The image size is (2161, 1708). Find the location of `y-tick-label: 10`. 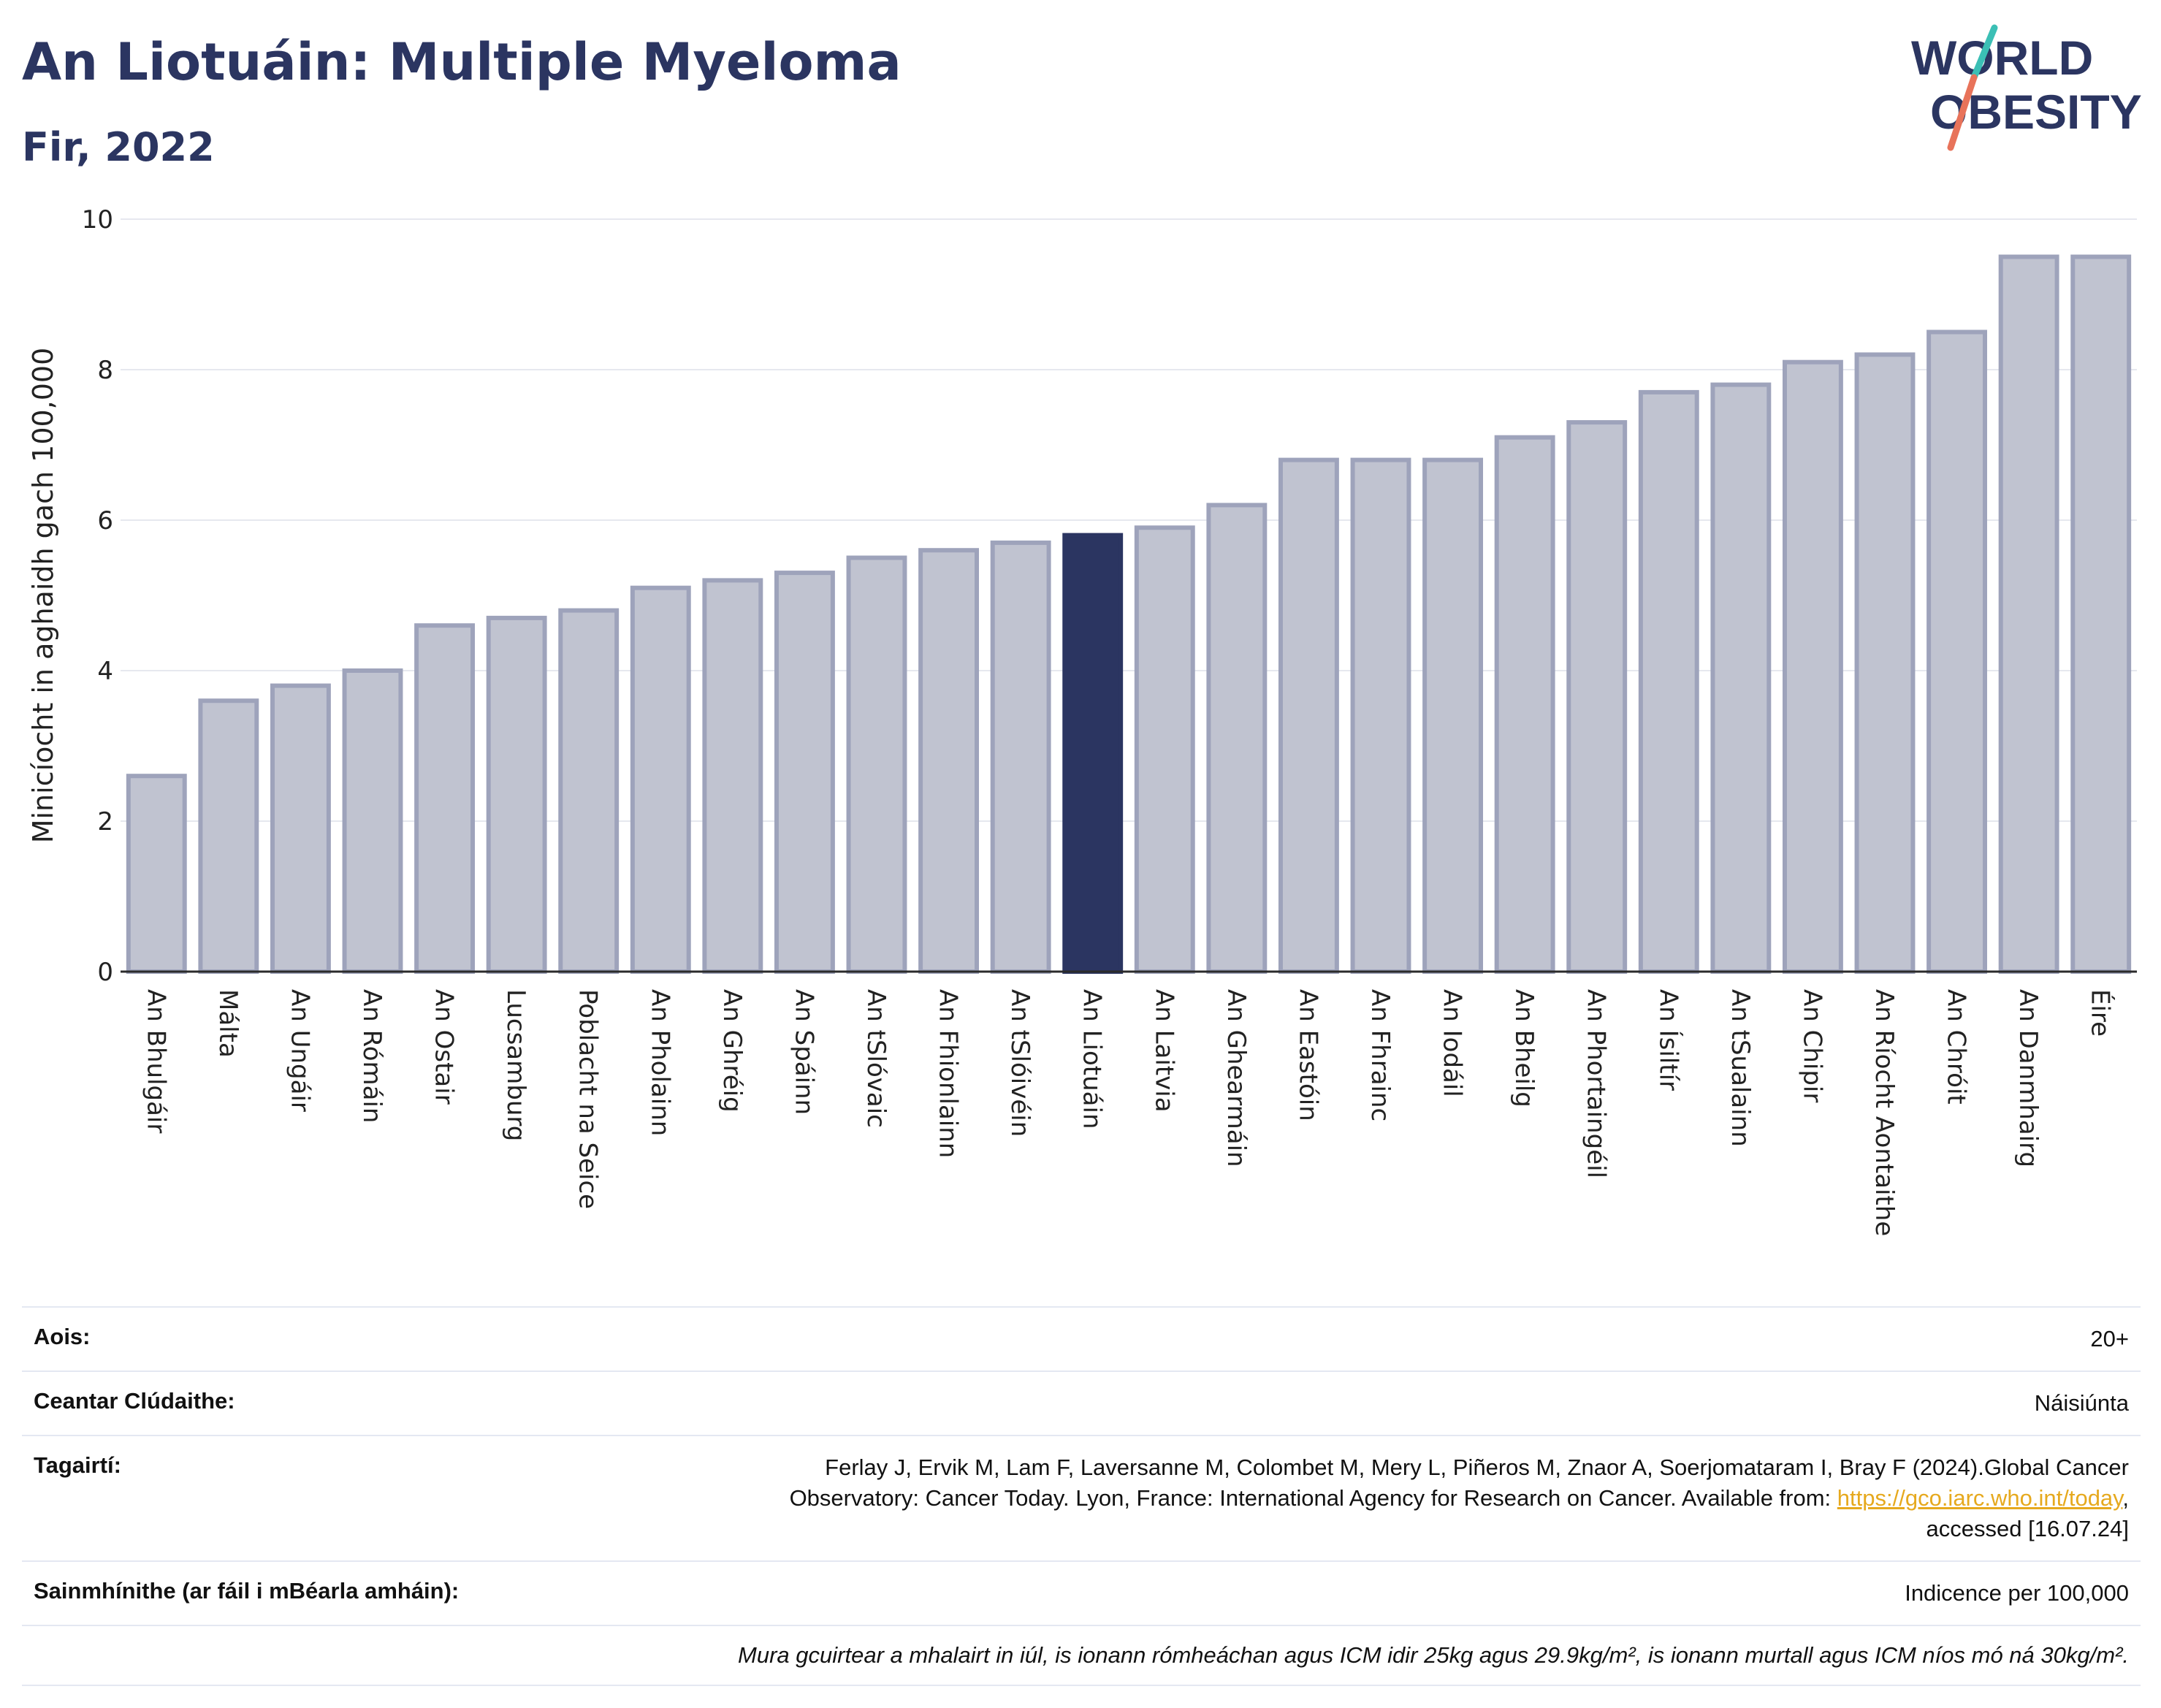

y-tick-label: 10 is located at coordinates (97, 220).